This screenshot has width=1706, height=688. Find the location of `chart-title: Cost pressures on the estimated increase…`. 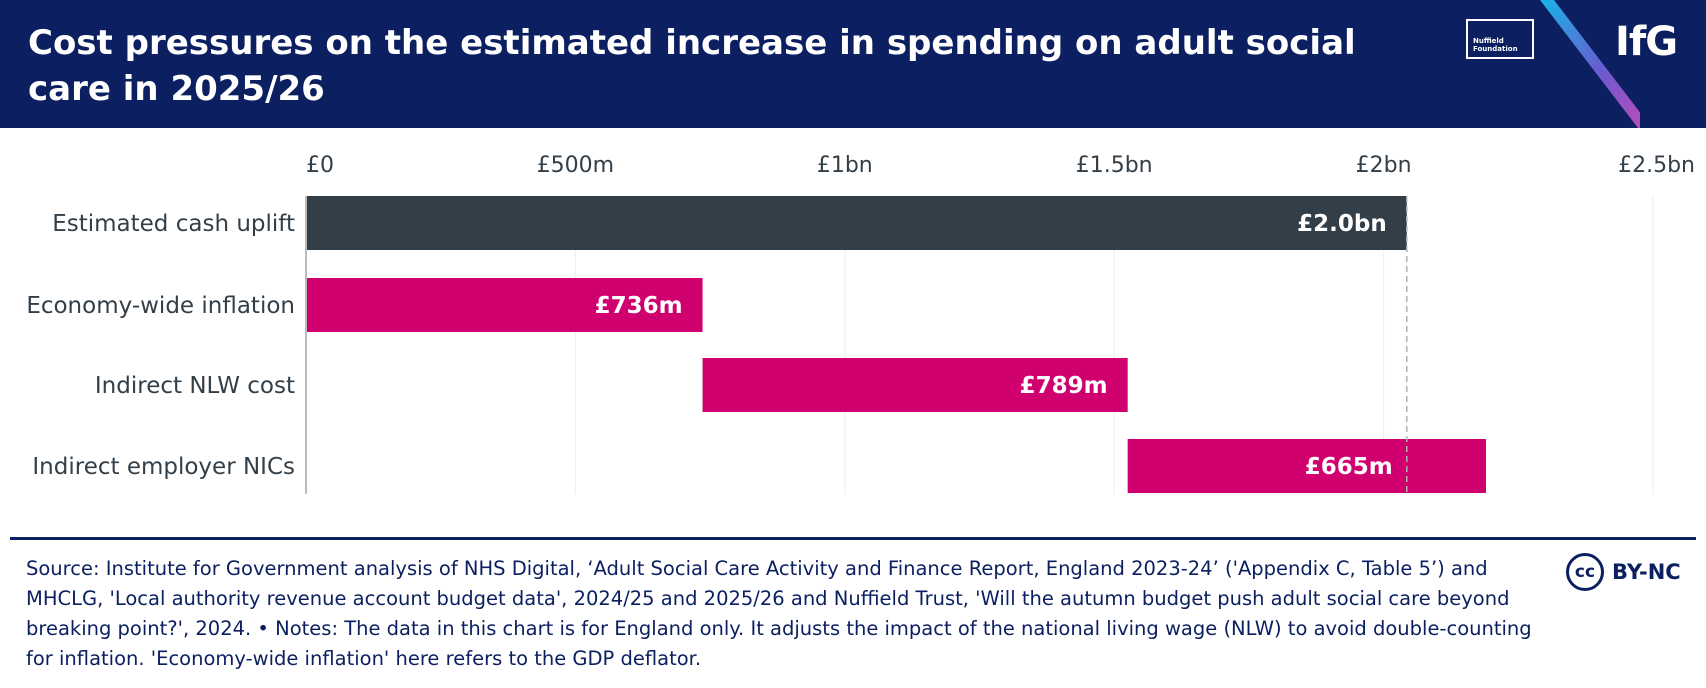

chart-title: Cost pressures on the estimated increase… is located at coordinates (692, 66).